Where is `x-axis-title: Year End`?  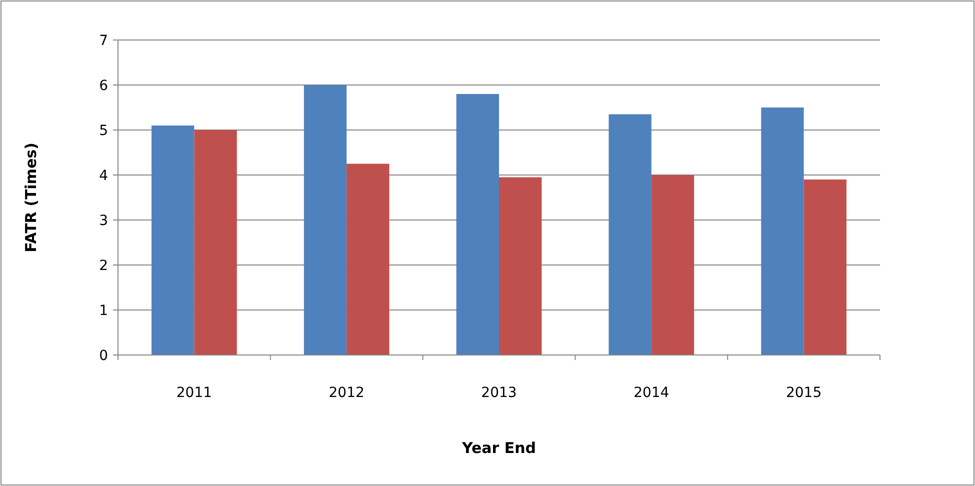
x-axis-title: Year End is located at coordinates (498, 448).